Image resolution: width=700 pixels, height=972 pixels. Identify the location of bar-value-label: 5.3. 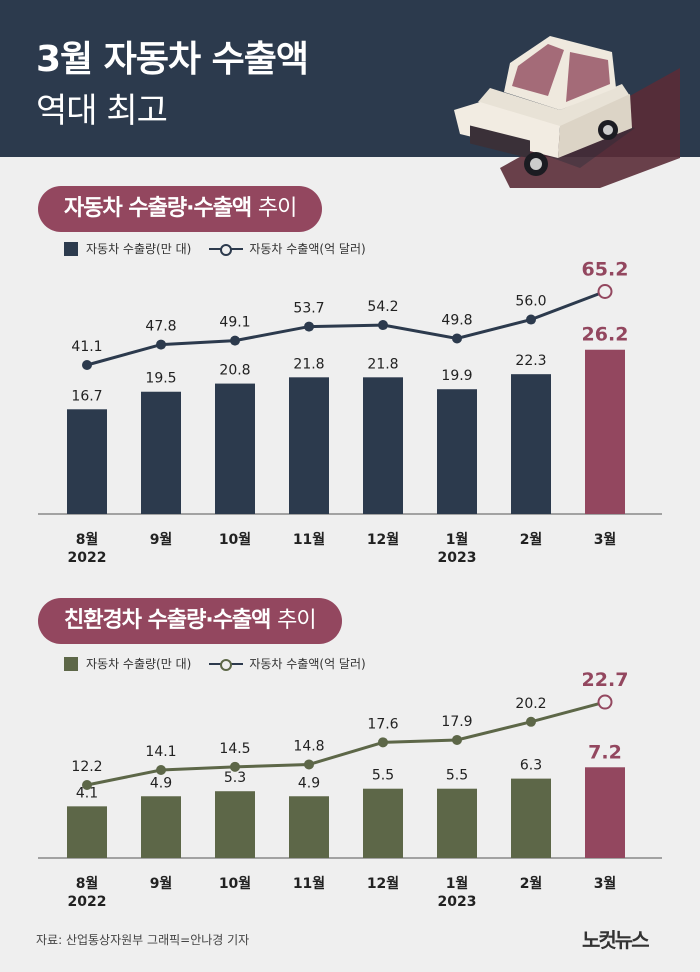
(235, 778).